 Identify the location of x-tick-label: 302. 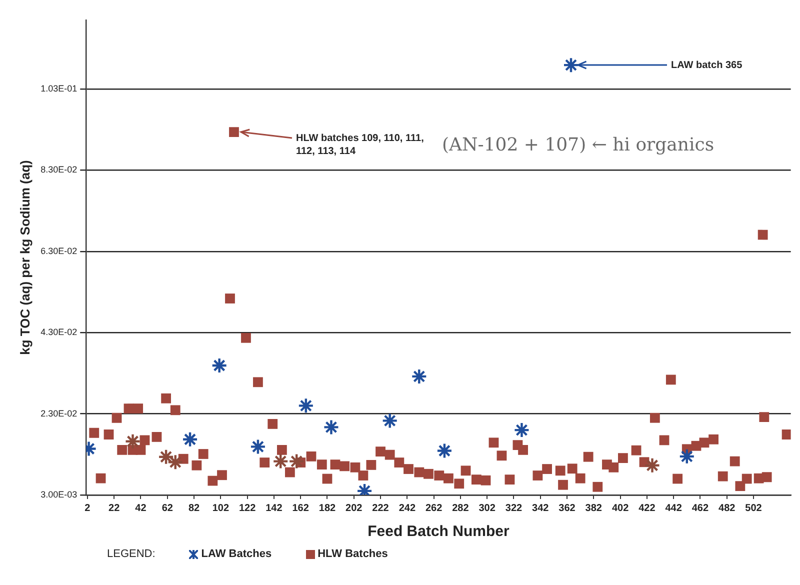
(487, 508).